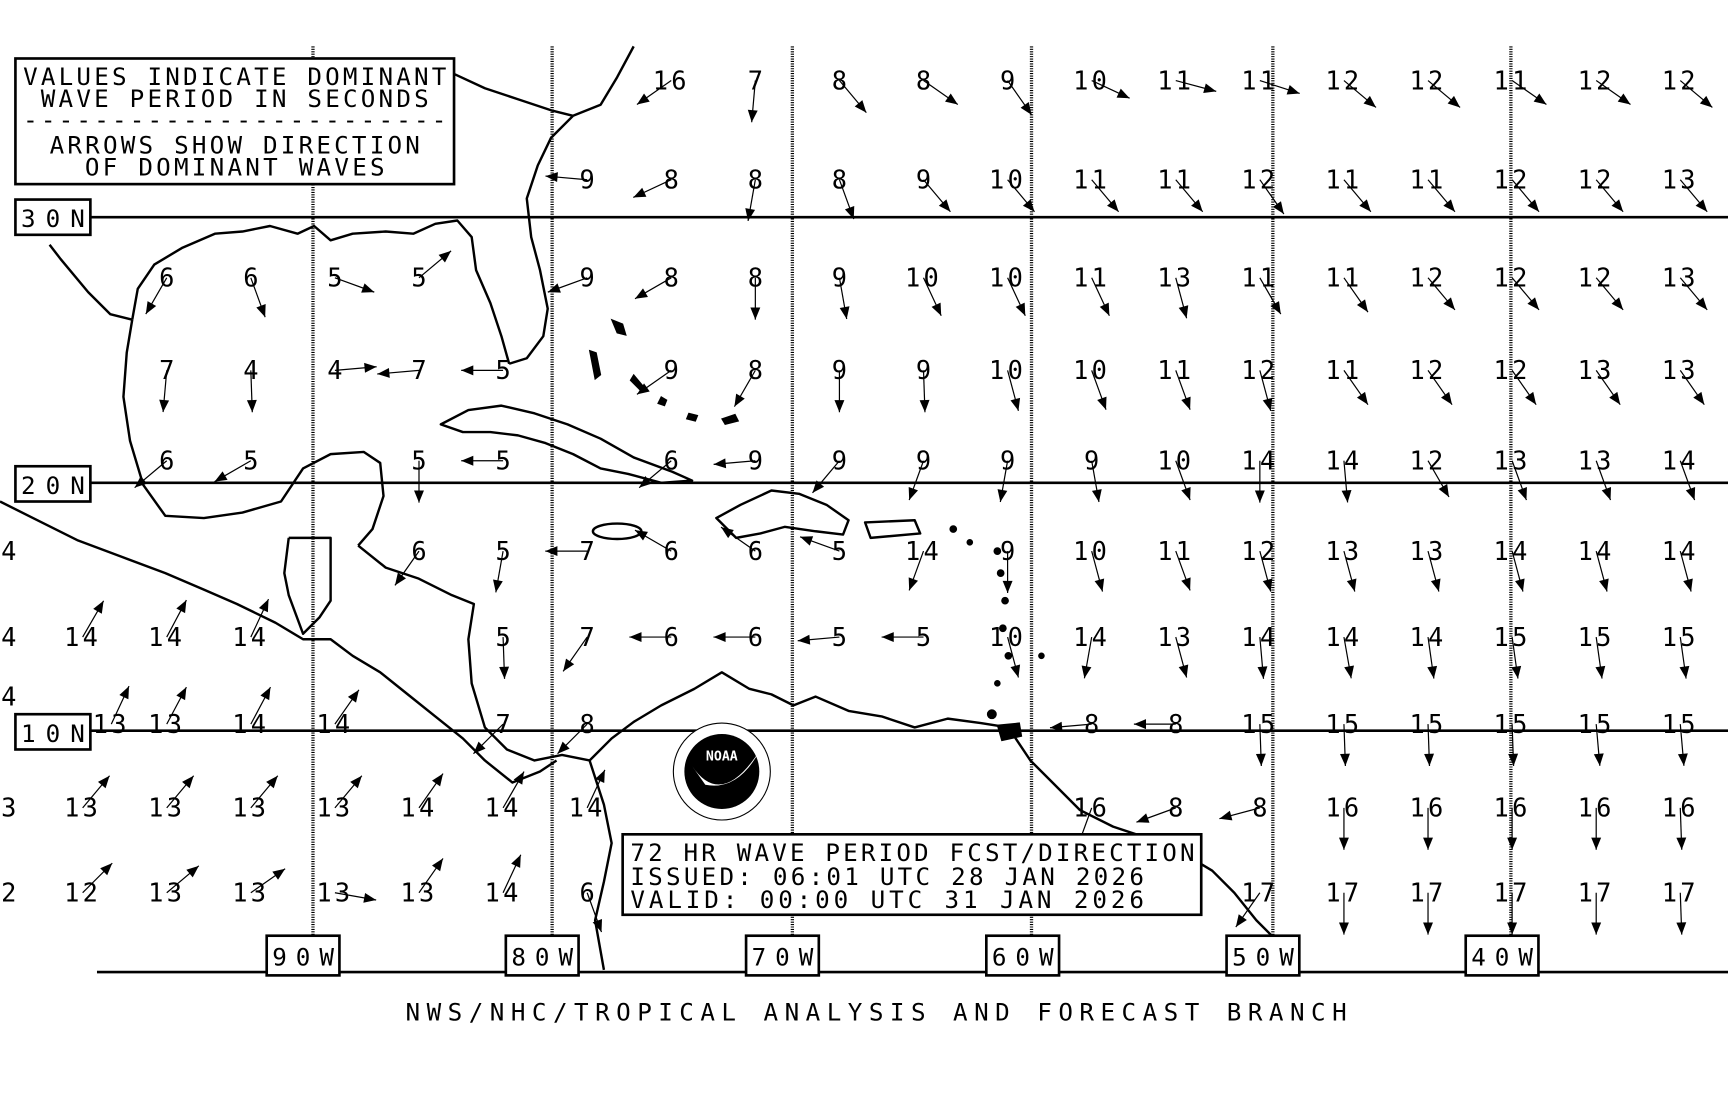 The height and width of the screenshot is (1100, 1728). I want to click on grid-cell: 6, so click(658, 467).